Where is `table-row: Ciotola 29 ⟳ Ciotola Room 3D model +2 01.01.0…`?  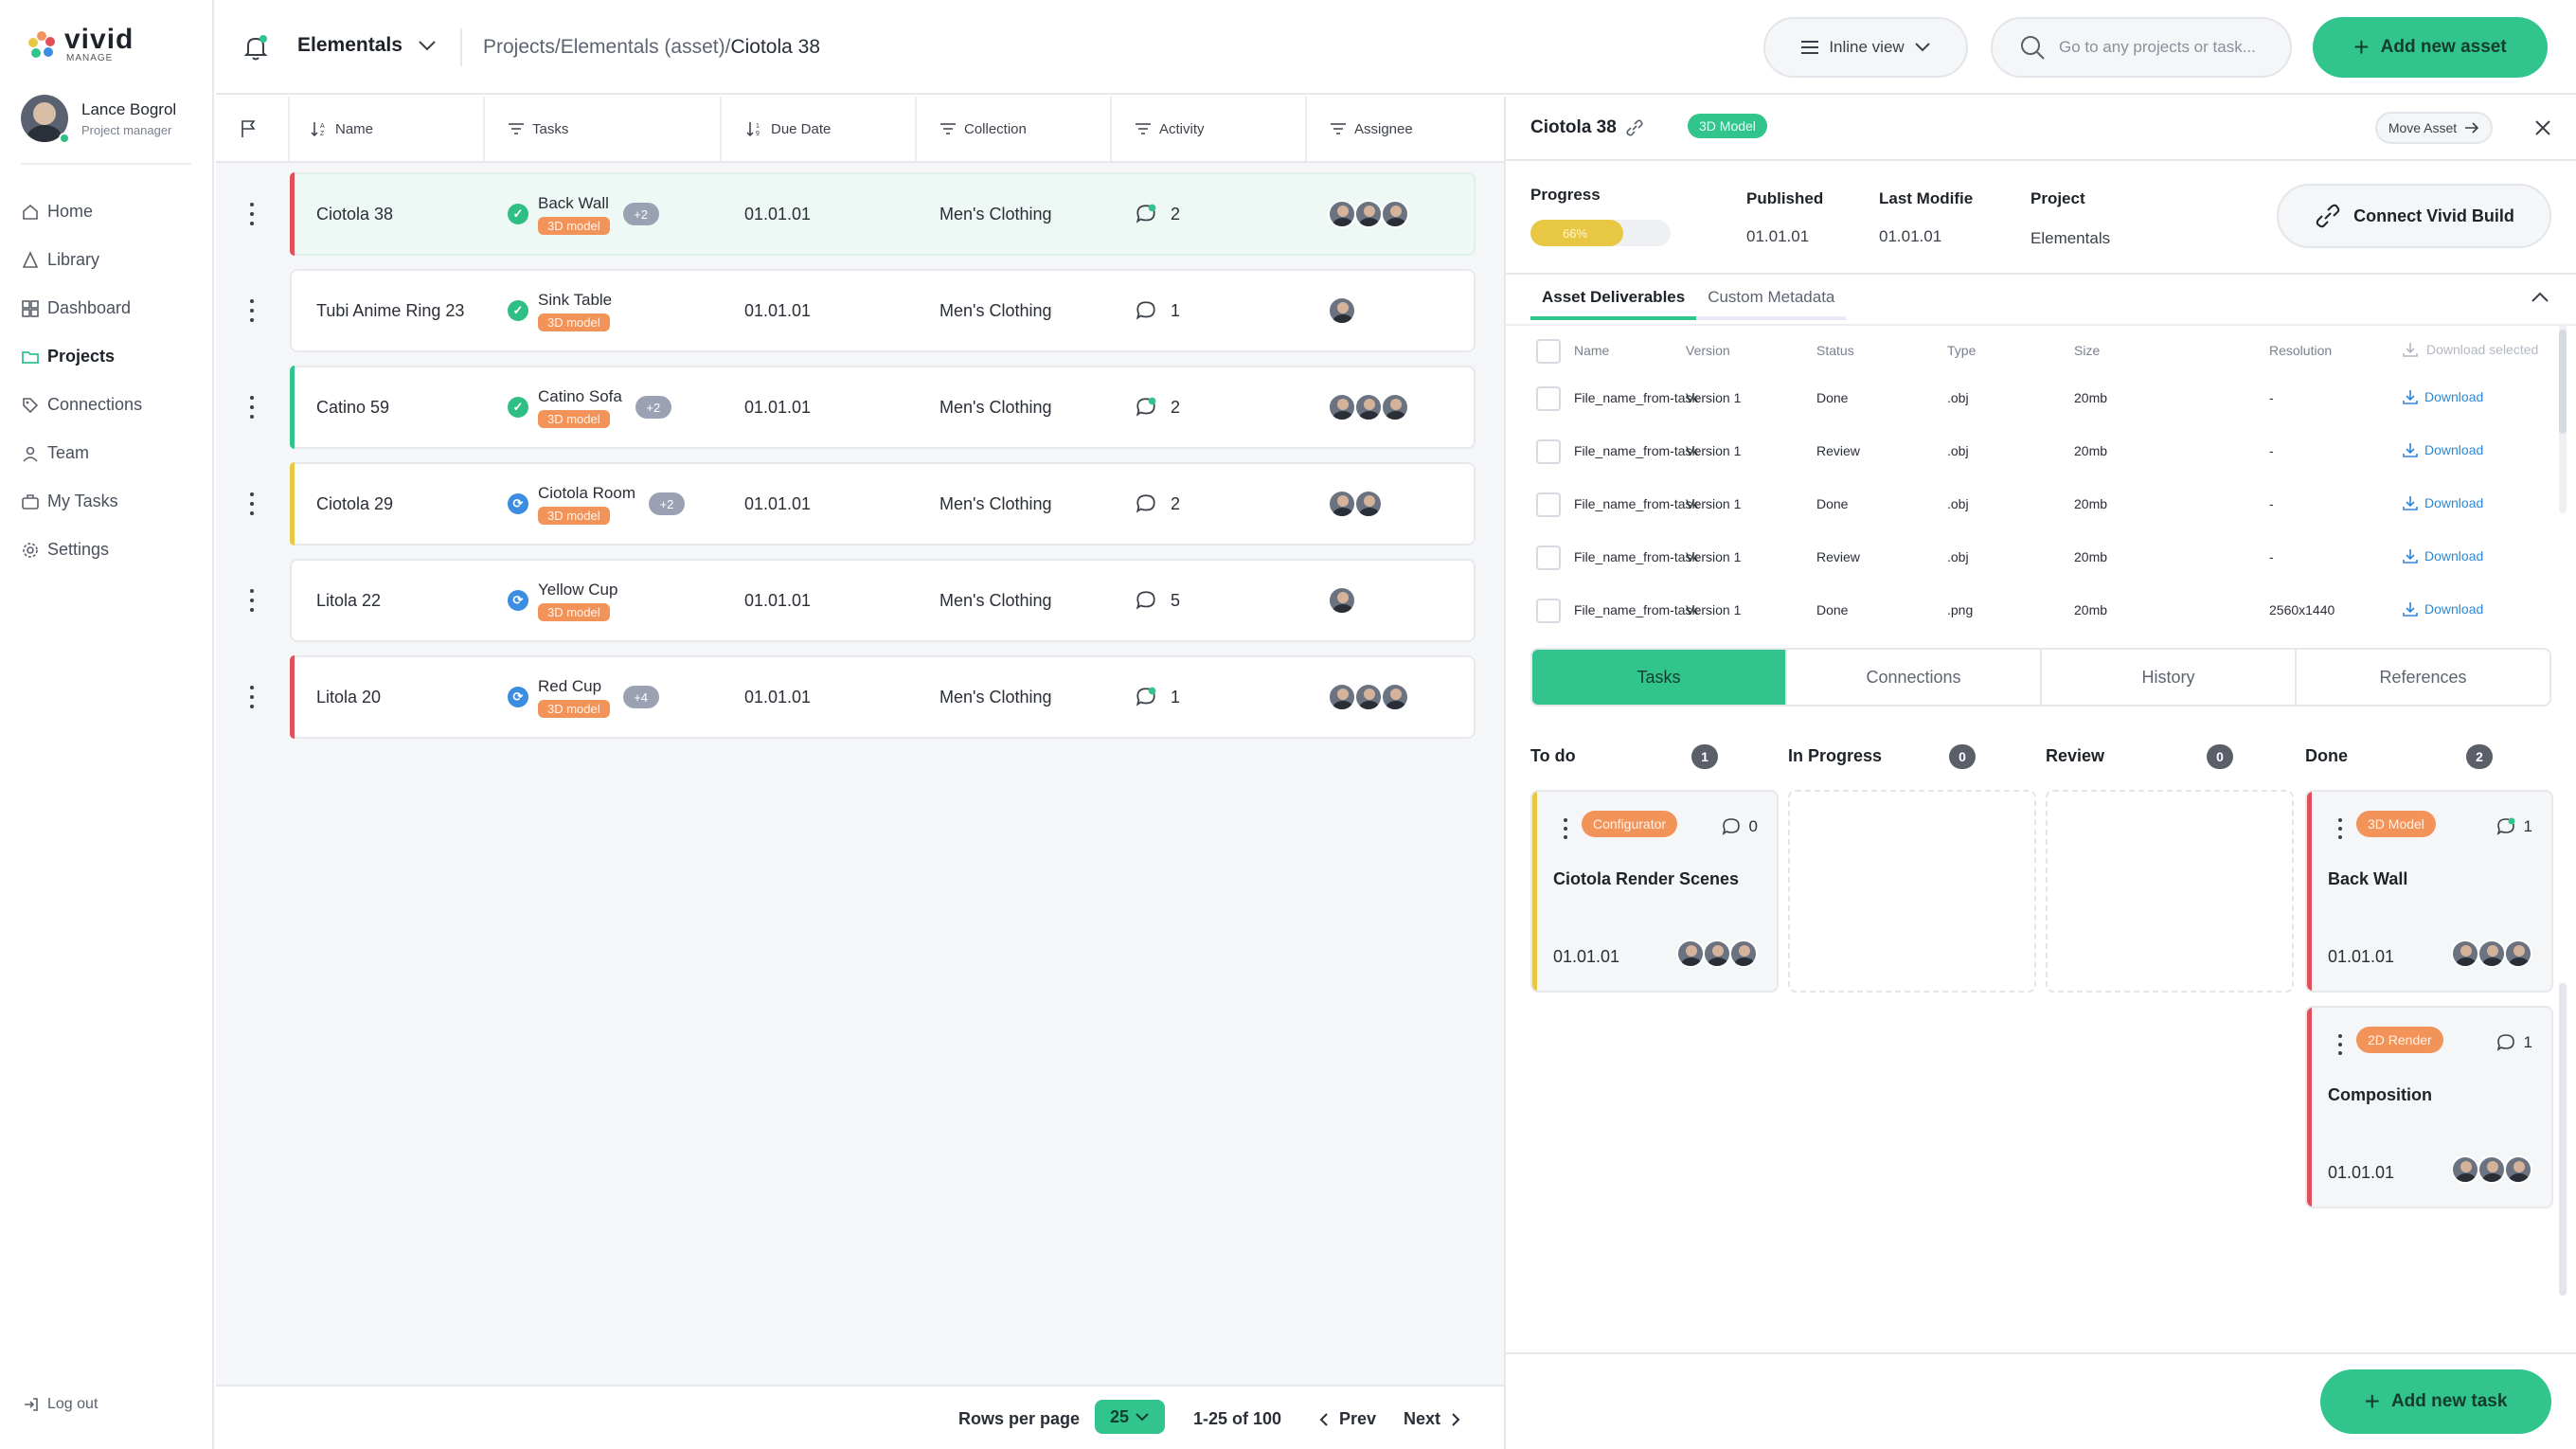
table-row: Ciotola 29 ⟳ Ciotola Room 3D model +2 01.01.0… is located at coordinates (883, 504).